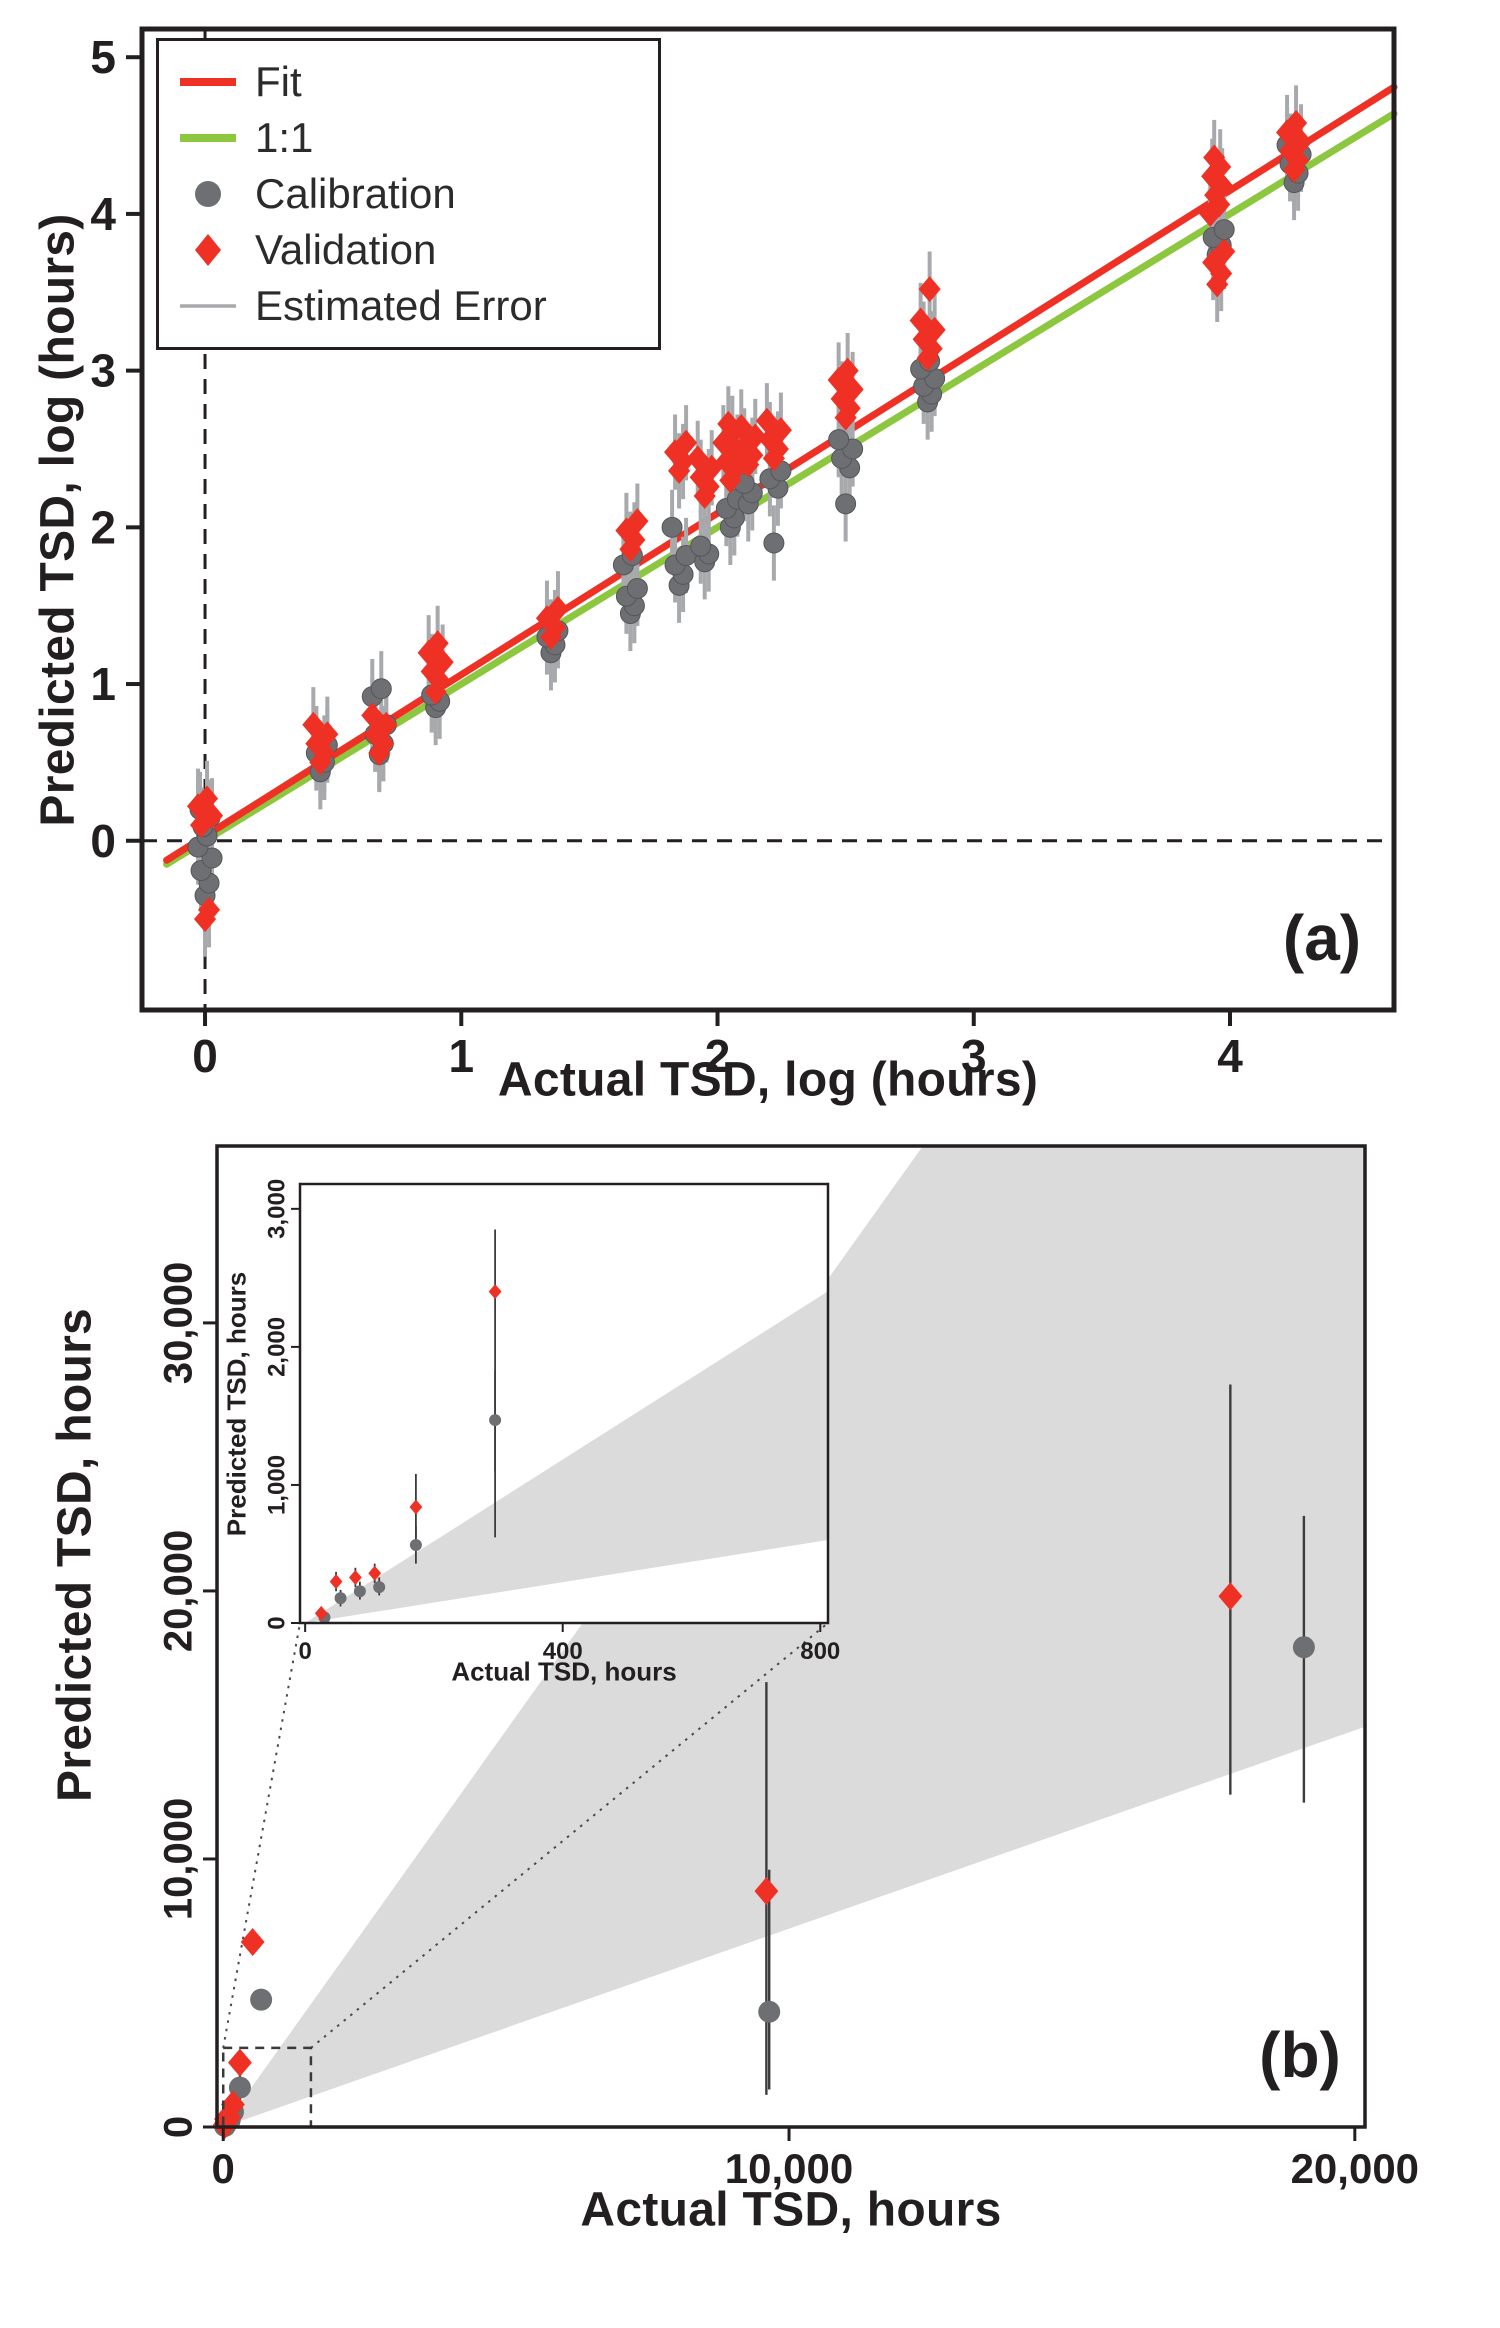 This screenshot has width=1500, height=2328. What do you see at coordinates (208, 306) in the screenshot?
I see `error-line-swatch-icon` at bounding box center [208, 306].